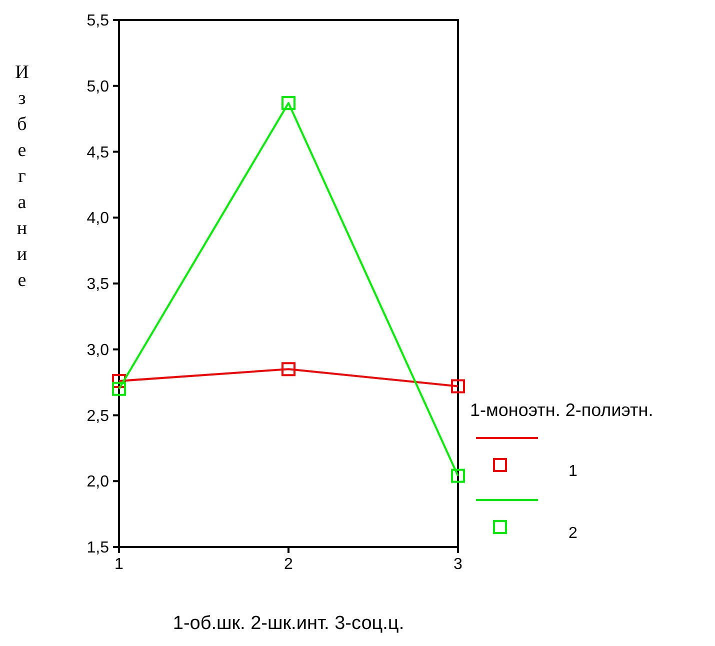 The height and width of the screenshot is (646, 715). Describe the element at coordinates (289, 564) in the screenshot. I see `x-tick-label: 2` at that location.